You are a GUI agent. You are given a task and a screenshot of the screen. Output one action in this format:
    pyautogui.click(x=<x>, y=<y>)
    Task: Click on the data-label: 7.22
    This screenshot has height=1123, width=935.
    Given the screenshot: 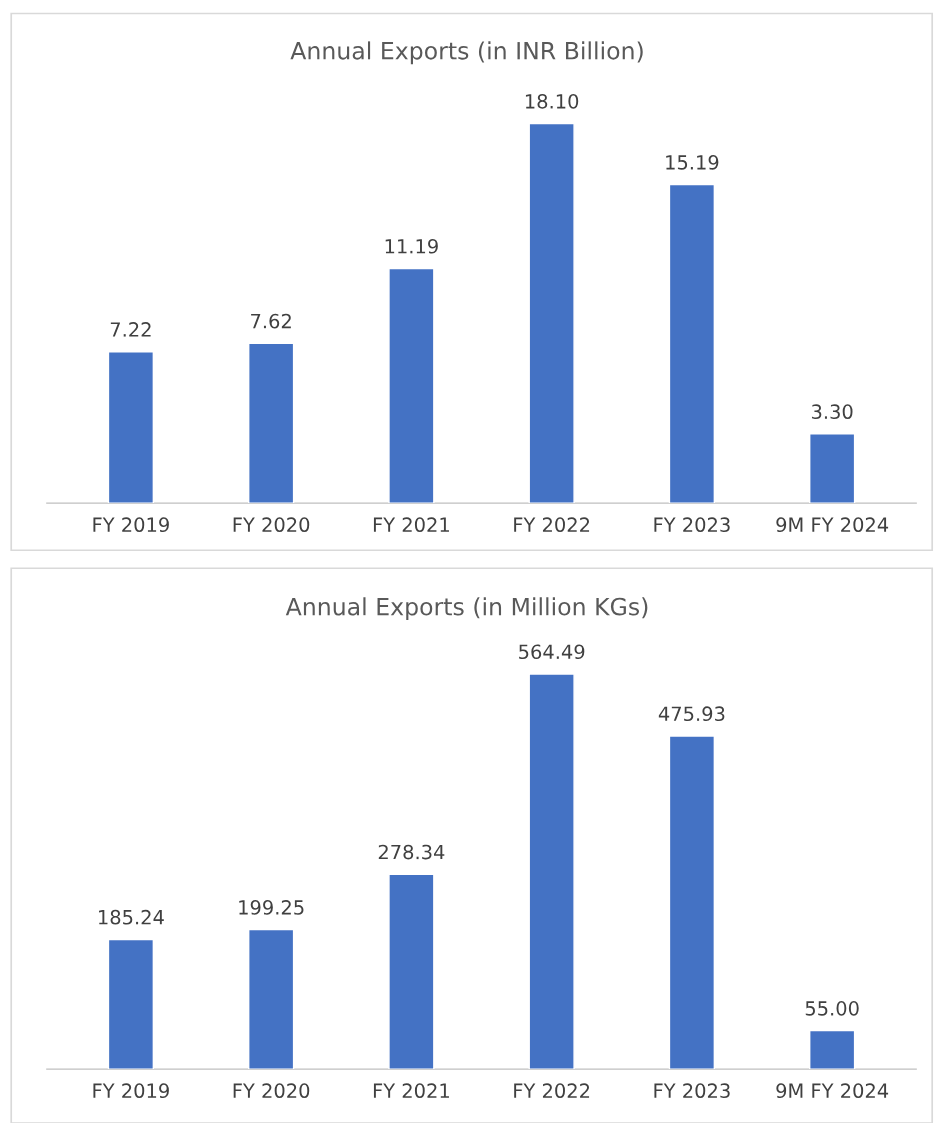 What is the action you would take?
    pyautogui.click(x=130, y=329)
    